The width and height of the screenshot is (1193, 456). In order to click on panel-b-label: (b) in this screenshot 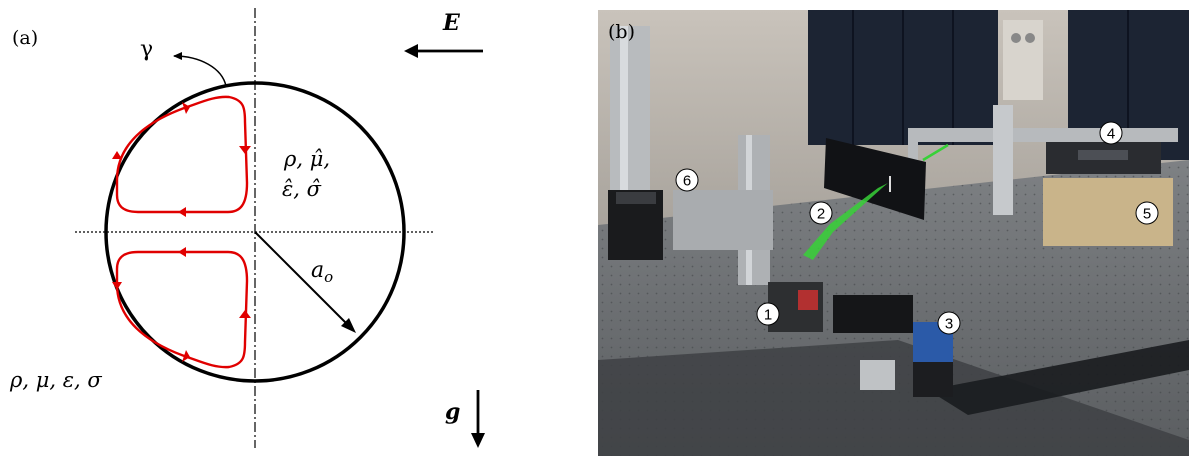, I will do `click(621, 32)`.